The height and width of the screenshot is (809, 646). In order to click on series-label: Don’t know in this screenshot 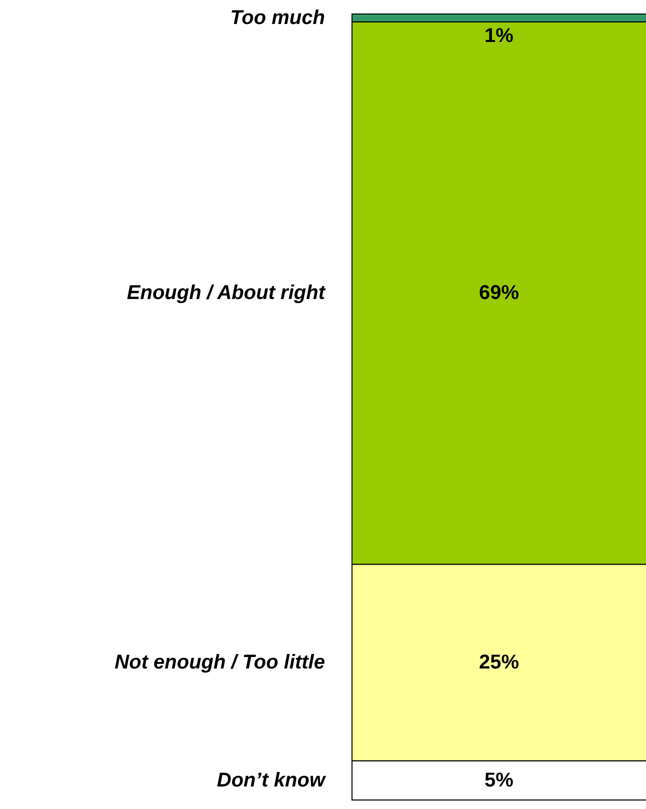, I will do `click(271, 780)`.